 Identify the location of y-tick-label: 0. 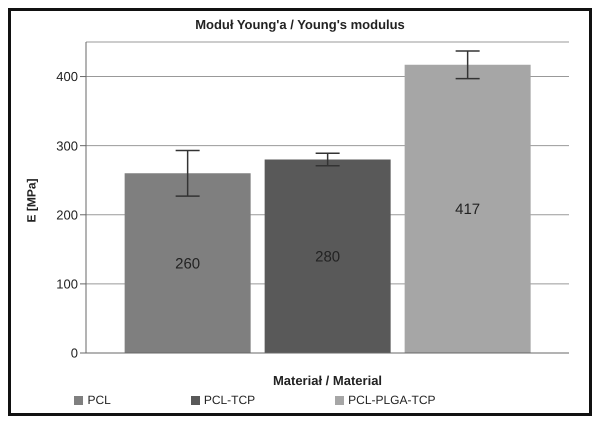
(74, 353).